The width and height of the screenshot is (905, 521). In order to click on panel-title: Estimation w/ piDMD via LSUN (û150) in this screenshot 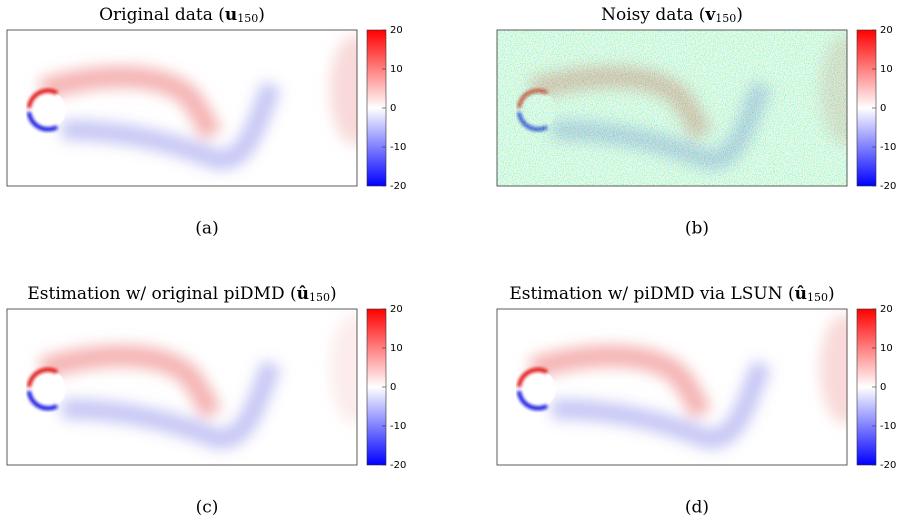, I will do `click(671, 294)`.